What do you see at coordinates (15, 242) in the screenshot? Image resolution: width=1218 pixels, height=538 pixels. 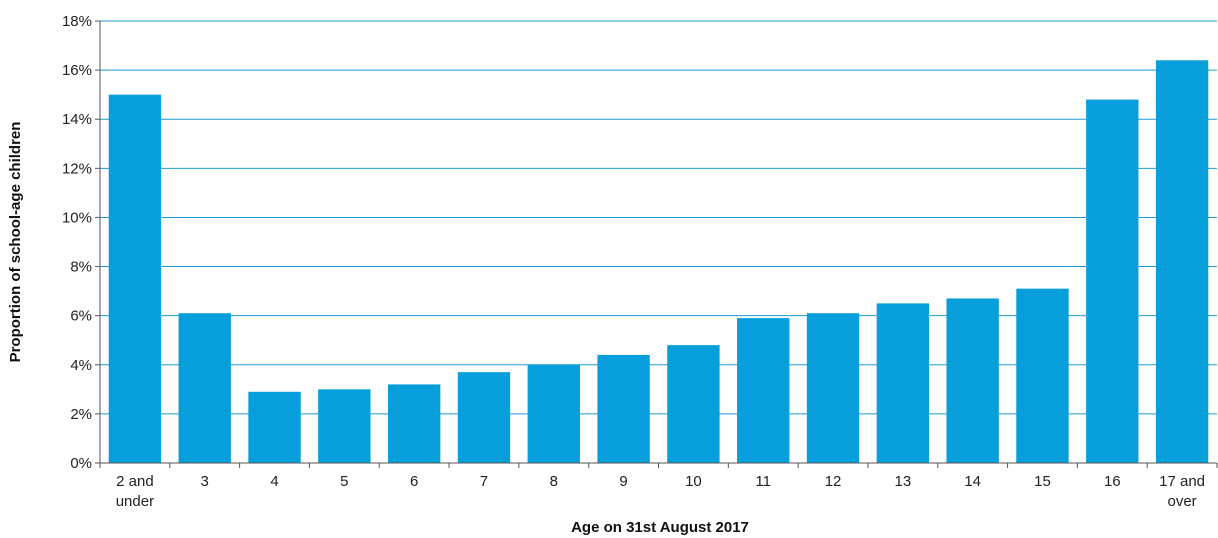 I see `y-axis-title: Proportion of school-age children` at bounding box center [15, 242].